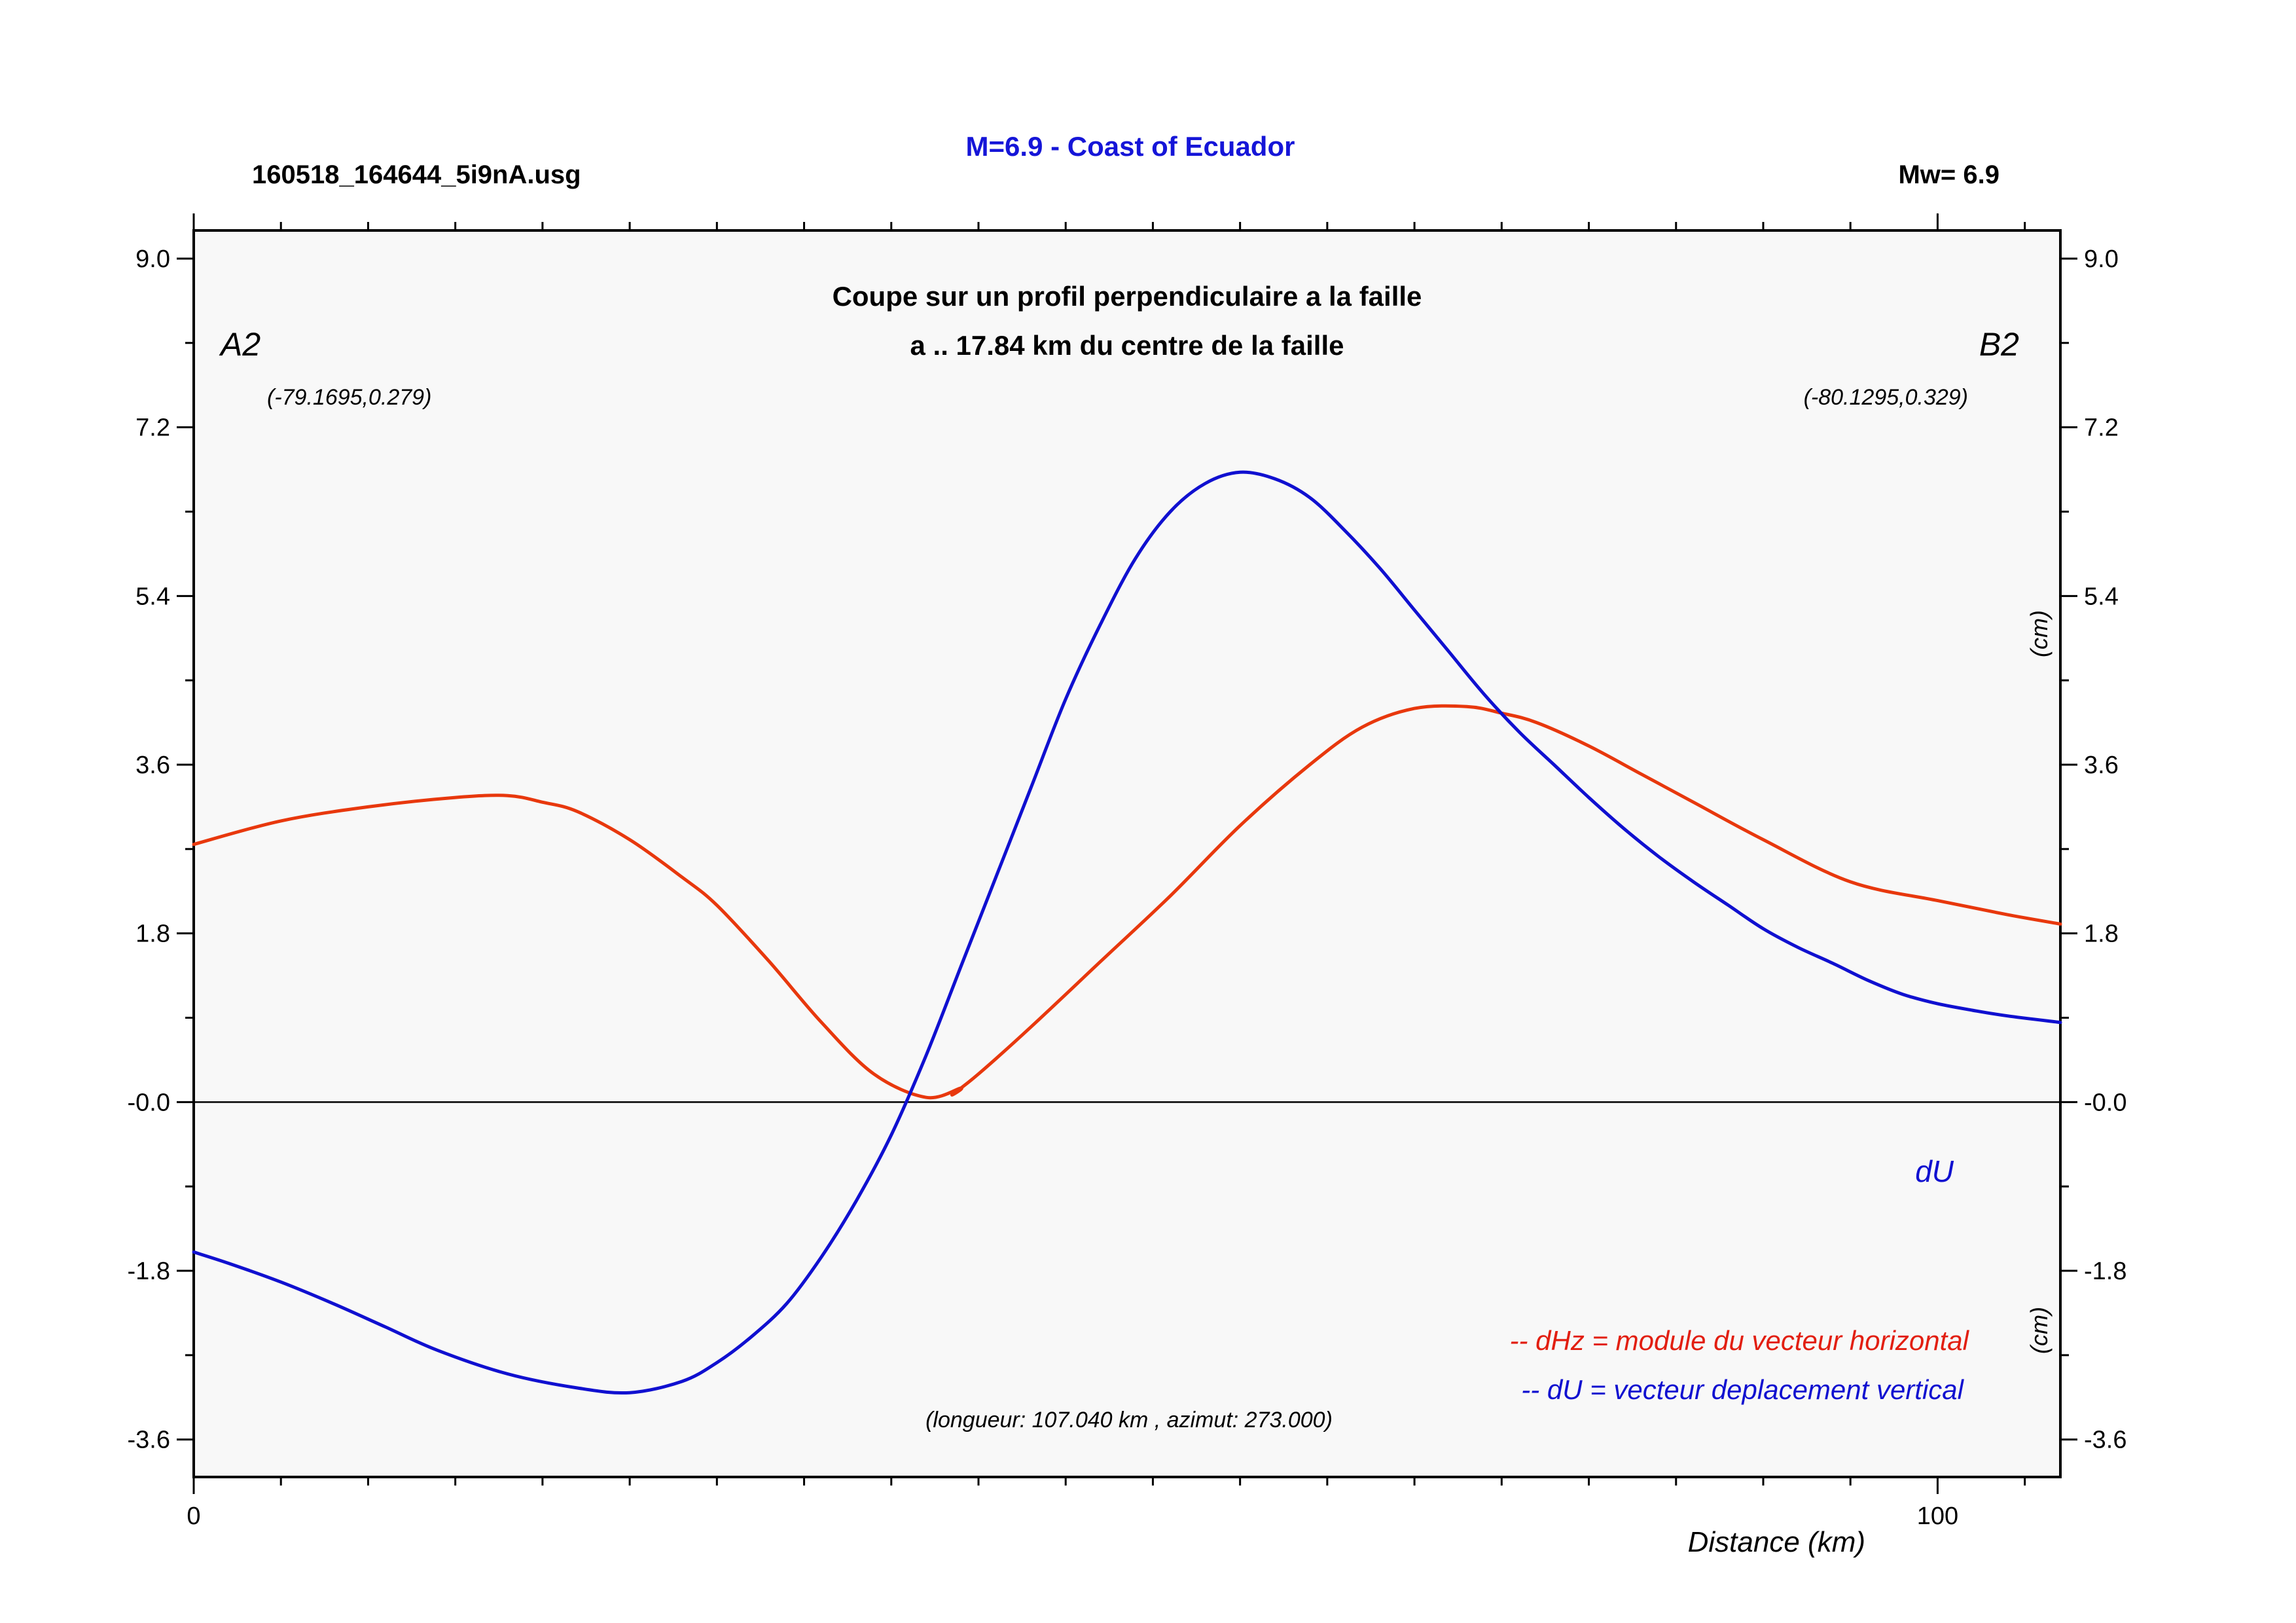  I want to click on y-tick-label-left: -0.0, so click(149, 1102).